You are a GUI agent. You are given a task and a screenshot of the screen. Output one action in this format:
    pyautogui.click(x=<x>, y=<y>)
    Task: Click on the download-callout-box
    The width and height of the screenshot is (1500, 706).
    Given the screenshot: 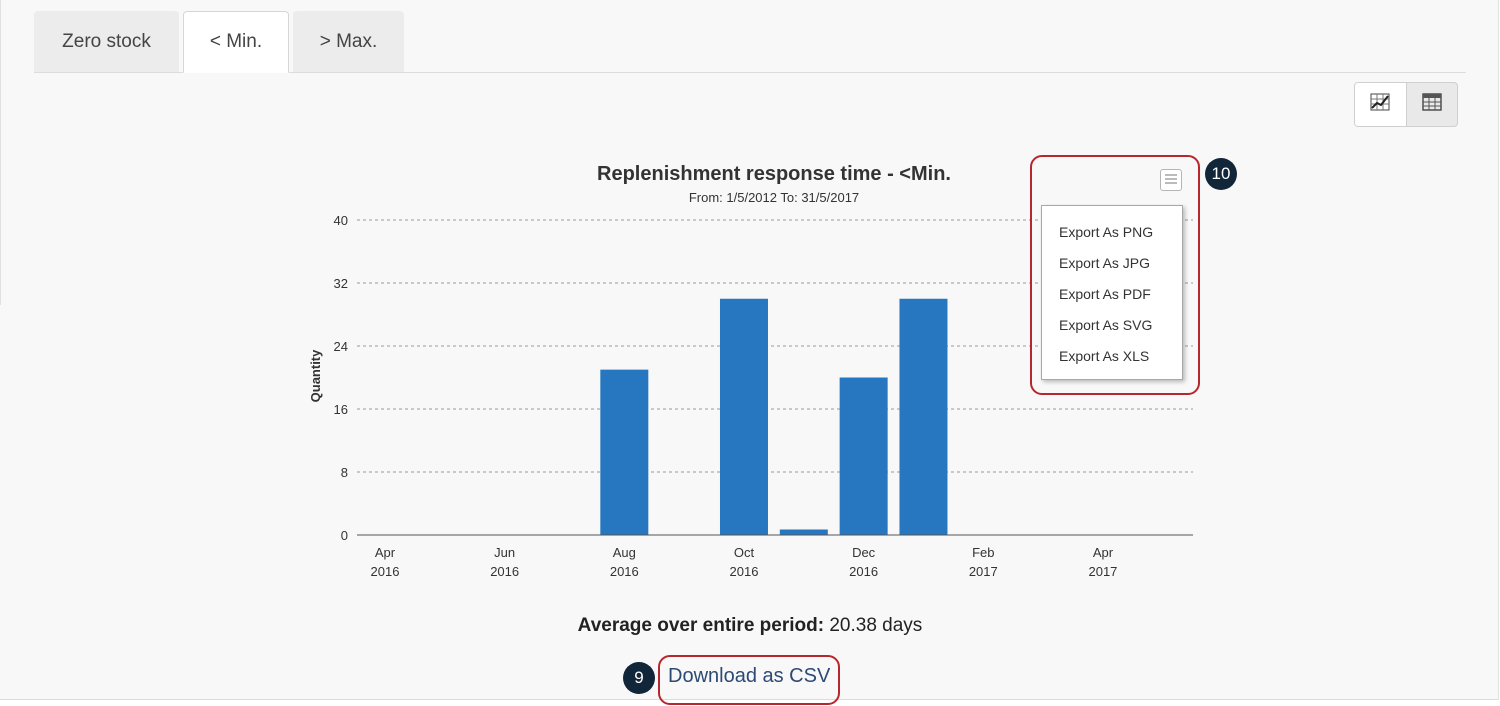 What is the action you would take?
    pyautogui.click(x=749, y=680)
    